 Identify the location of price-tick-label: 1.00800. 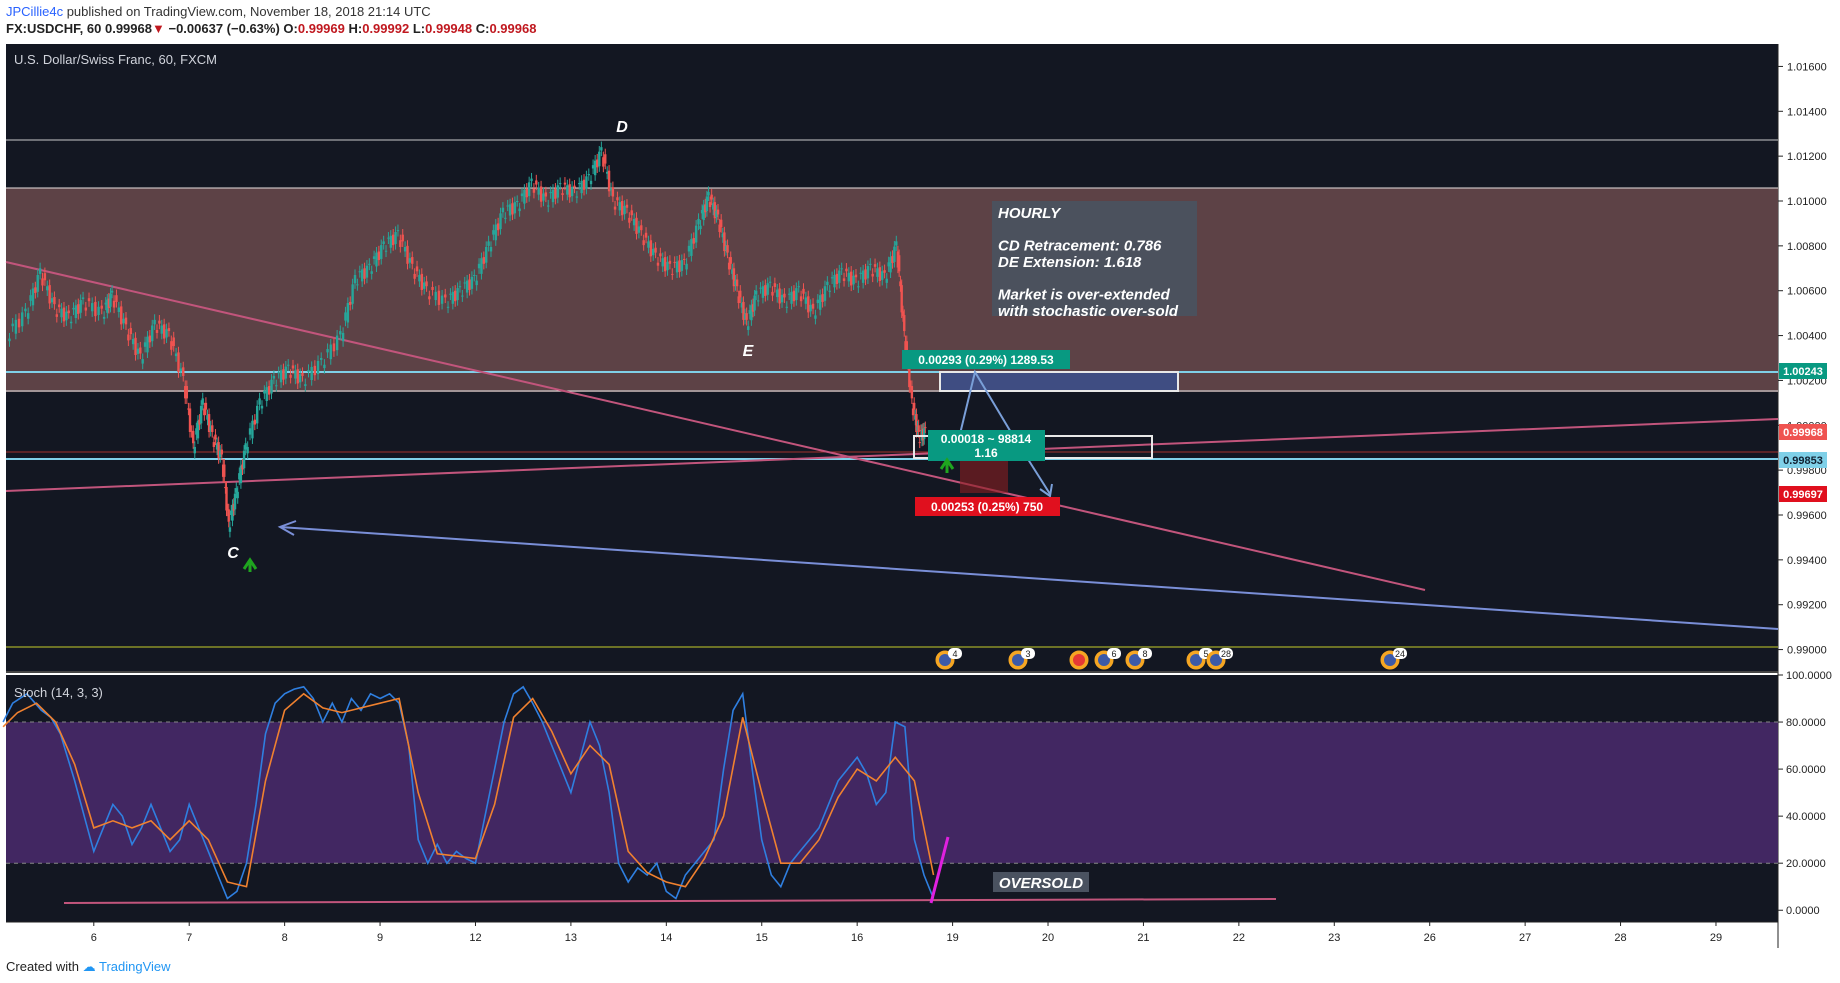
(1807, 247).